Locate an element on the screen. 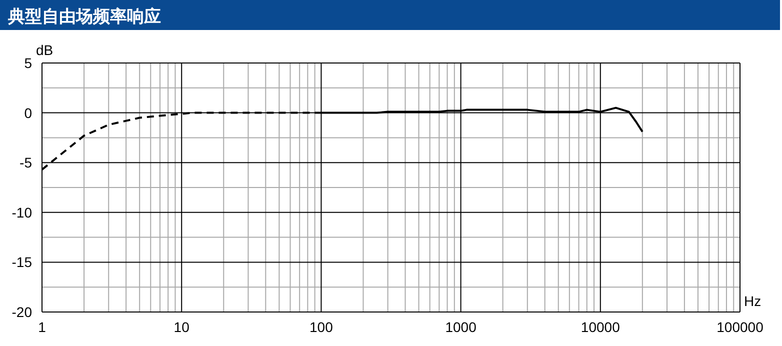 This screenshot has width=782, height=346. x-tick-label: 100000 is located at coordinates (740, 327).